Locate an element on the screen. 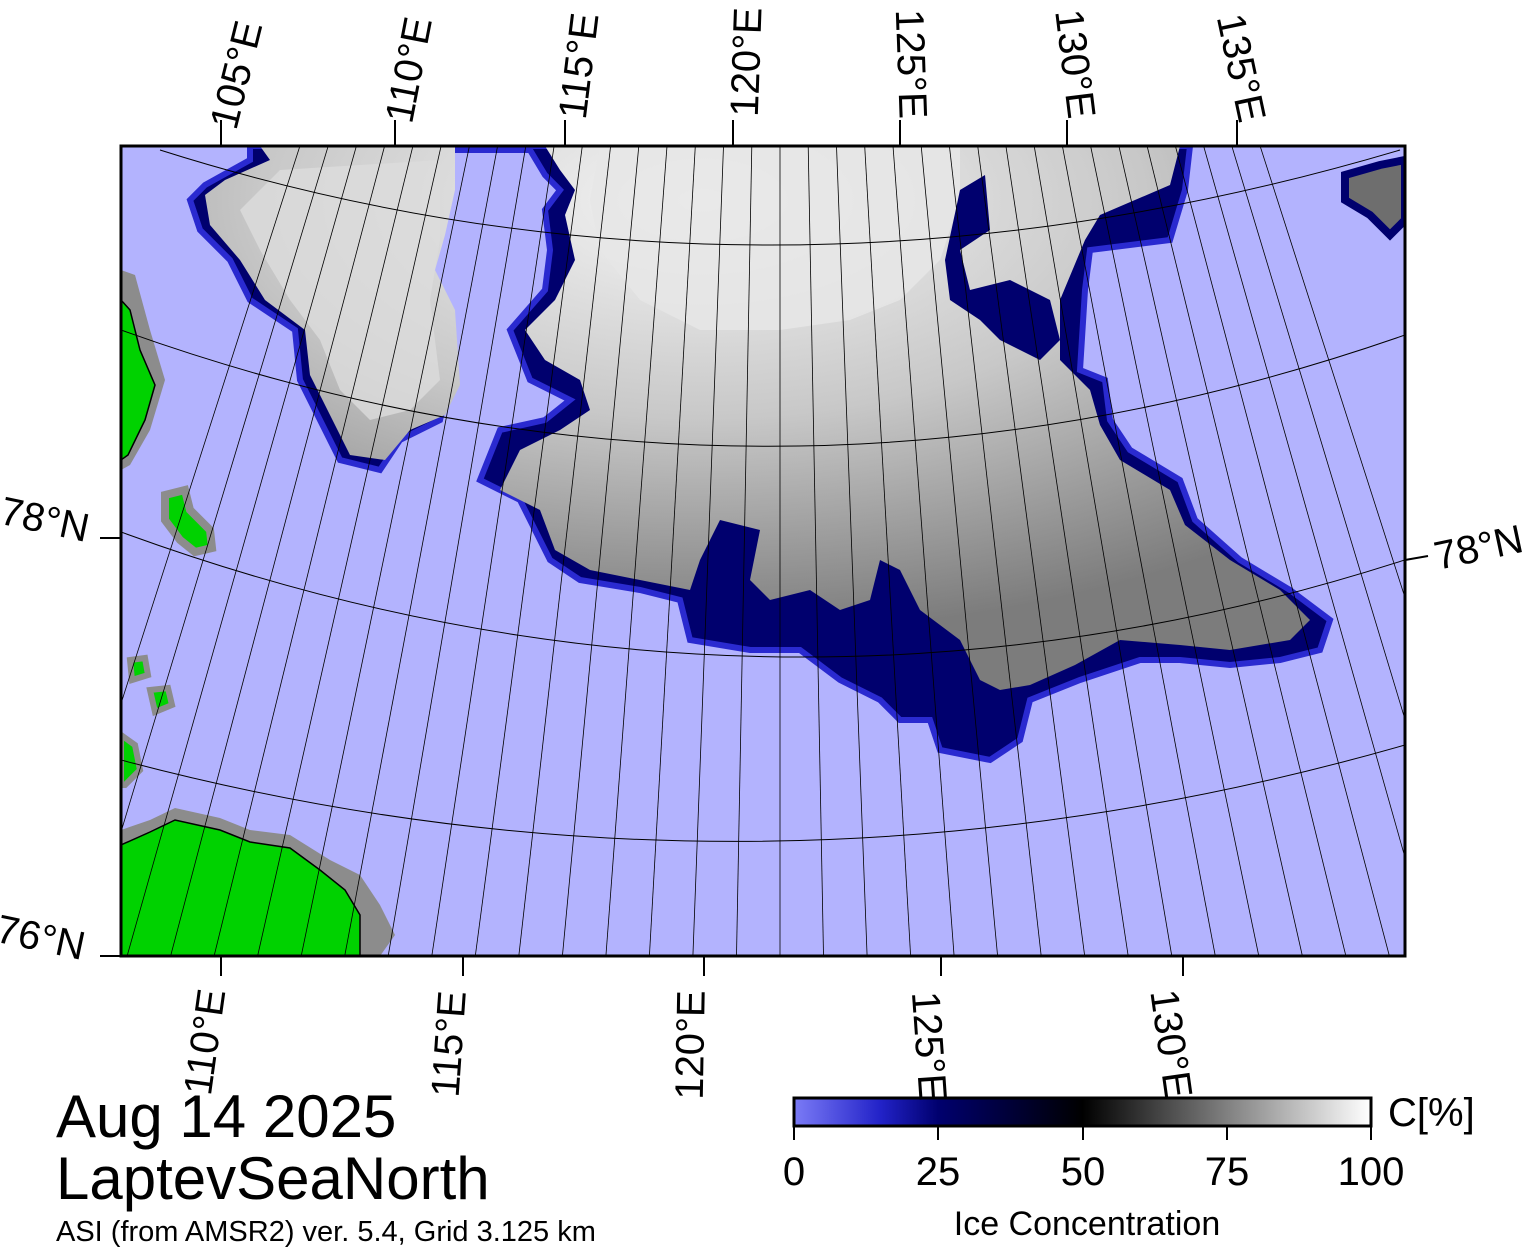 The image size is (1528, 1250). map-product-info: ASI (from AMSR2) ver. 5.4, Grid 3.125 km is located at coordinates (326, 1232).